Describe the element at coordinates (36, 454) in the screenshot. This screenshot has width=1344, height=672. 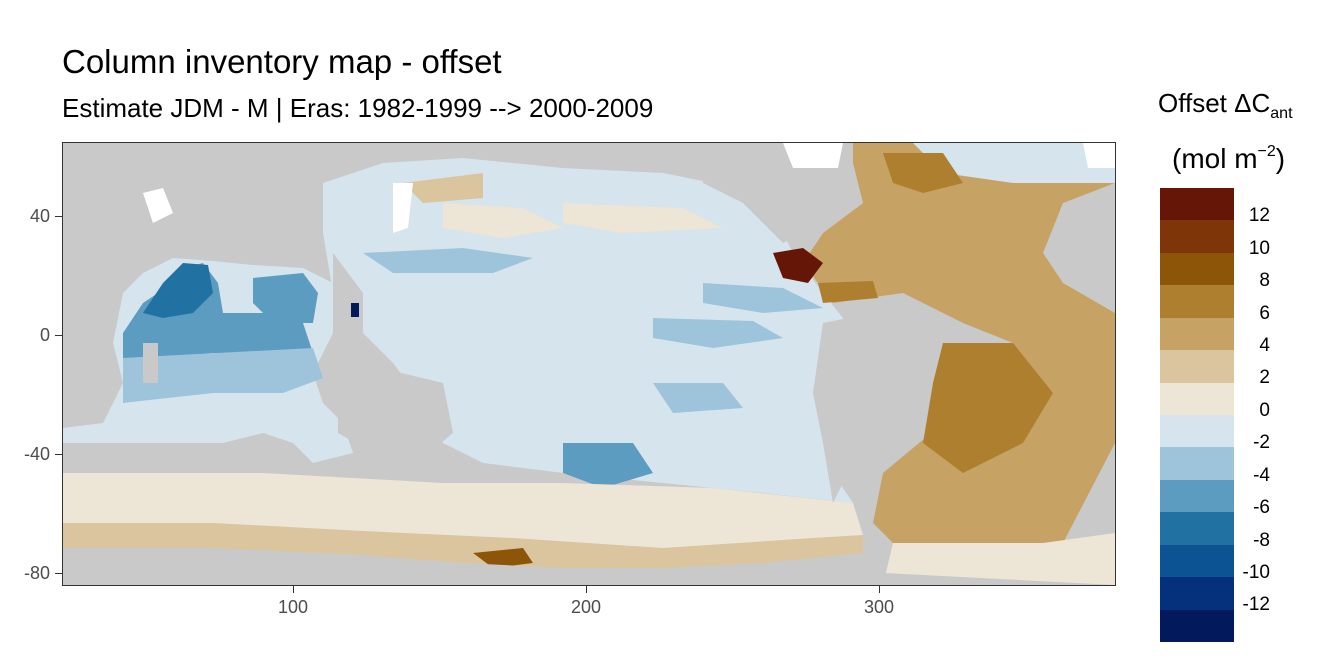
I see `y-tick-label-minus40: -40` at that location.